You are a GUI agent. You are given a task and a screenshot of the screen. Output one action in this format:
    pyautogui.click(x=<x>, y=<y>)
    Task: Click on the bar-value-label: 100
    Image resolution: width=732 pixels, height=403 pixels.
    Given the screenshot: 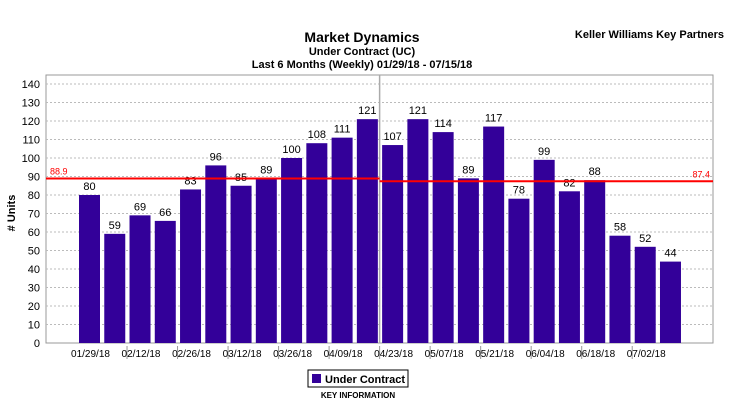 What is the action you would take?
    pyautogui.click(x=291, y=150)
    